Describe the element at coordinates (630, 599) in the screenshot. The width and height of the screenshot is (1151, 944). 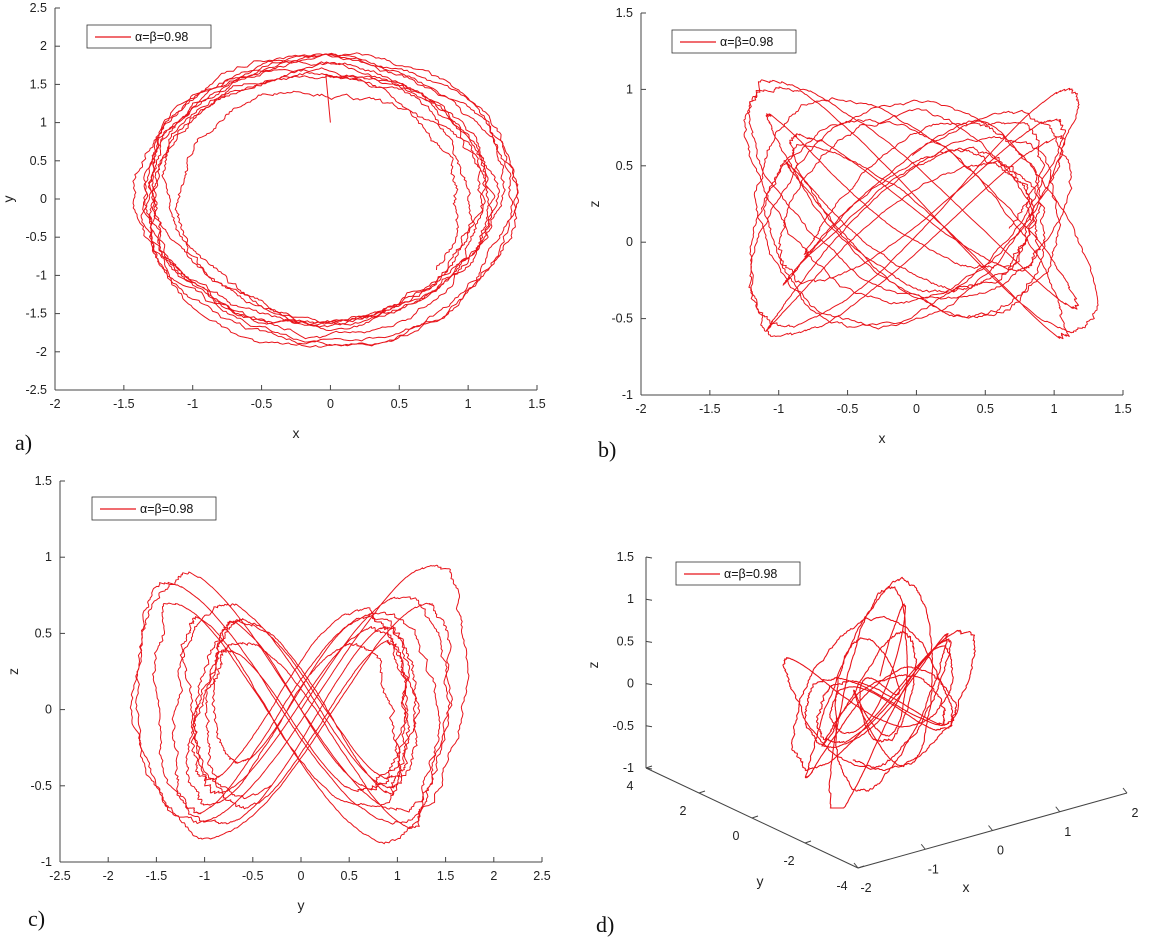
I see `z-tick-label: 1` at that location.